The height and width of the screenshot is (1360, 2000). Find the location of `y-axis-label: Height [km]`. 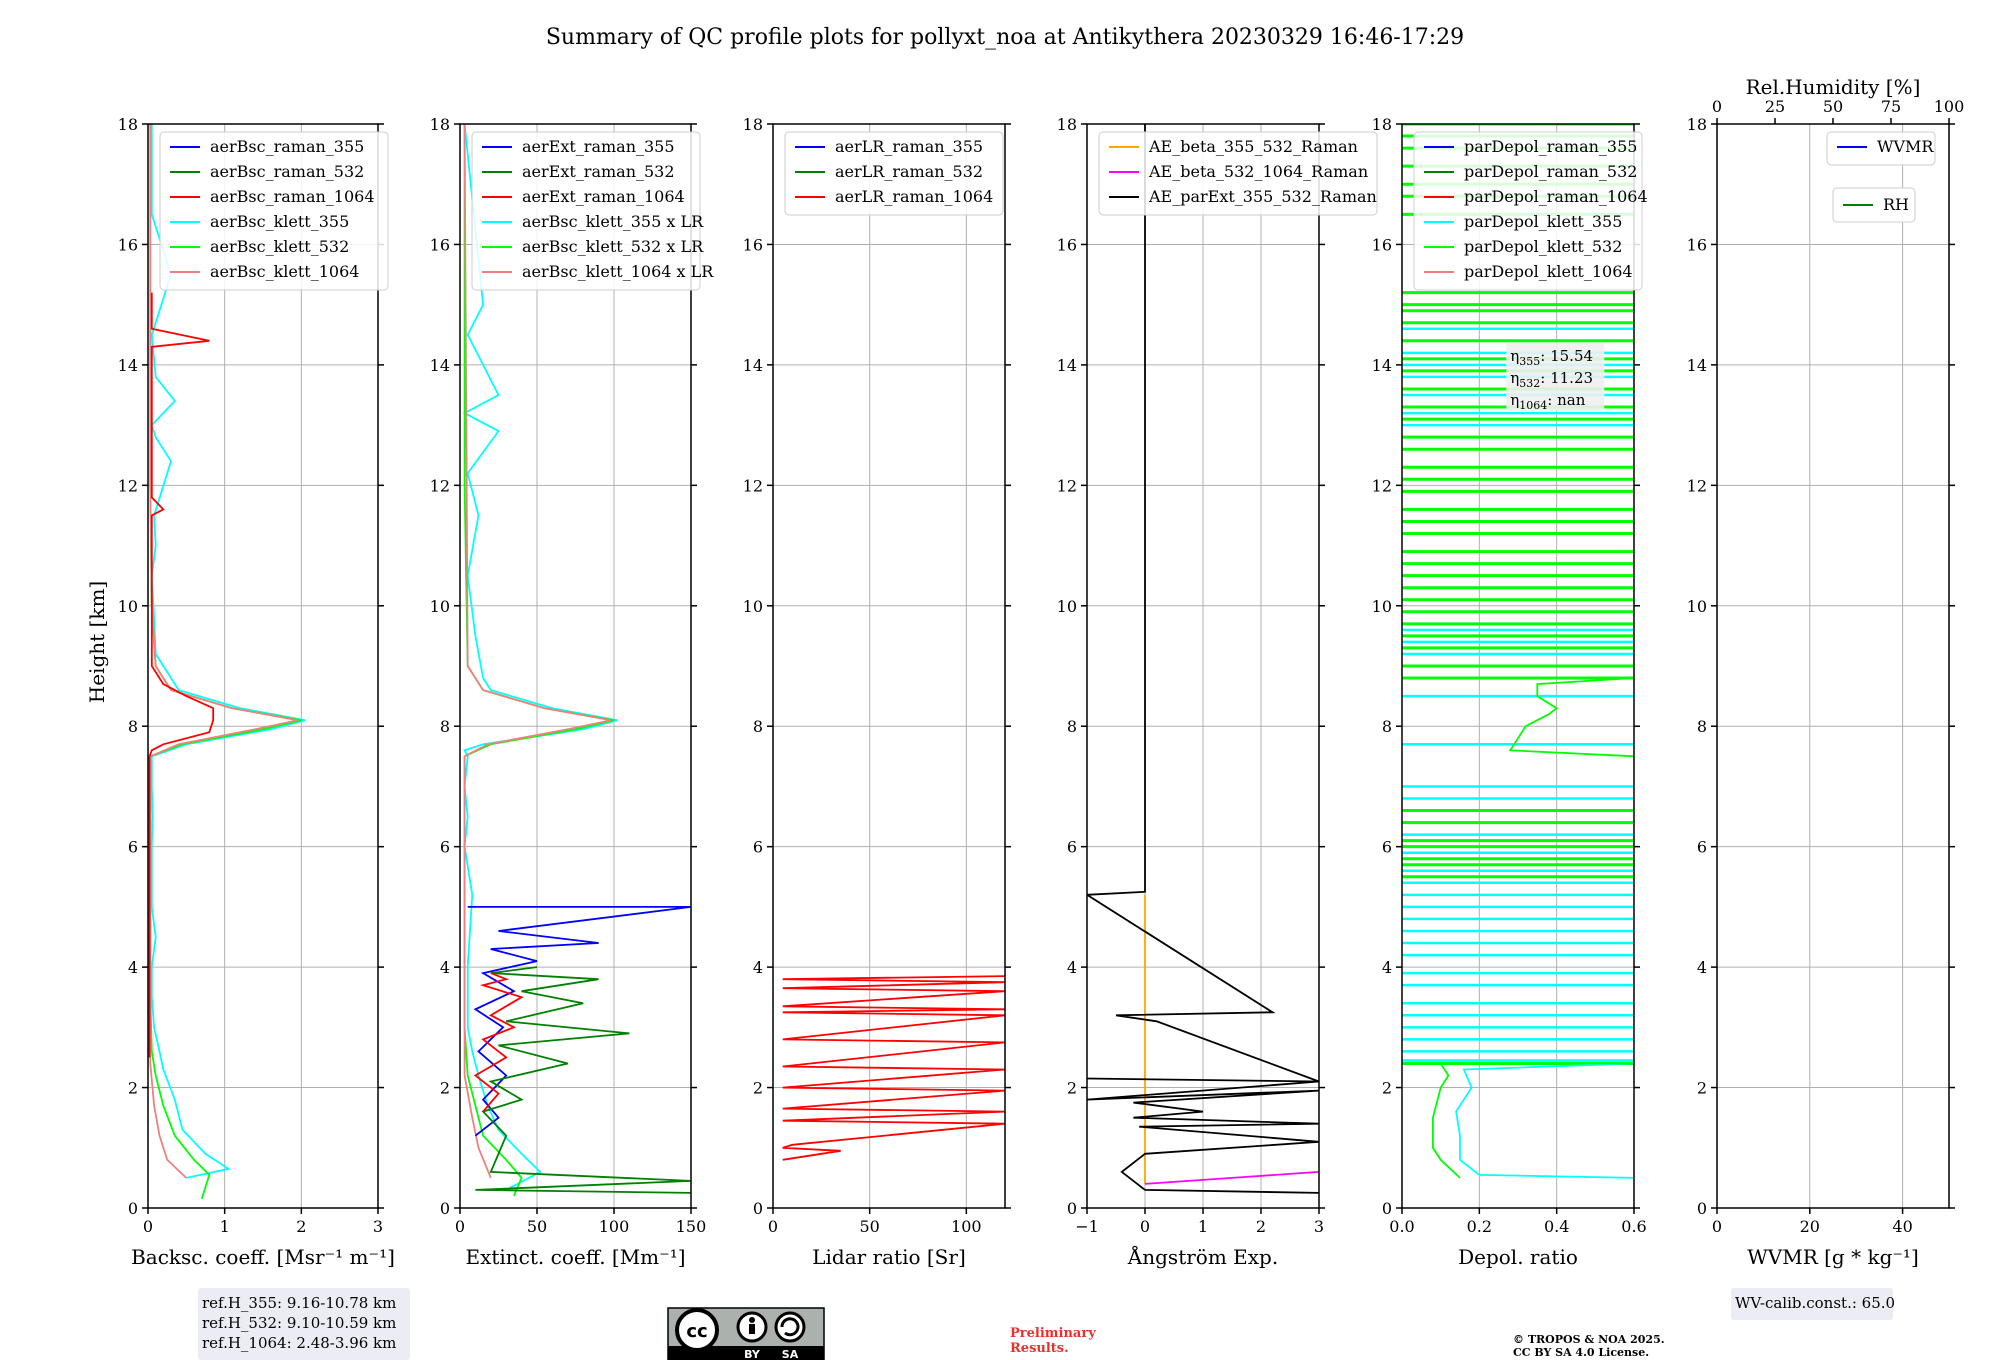

y-axis-label: Height [km] is located at coordinates (97, 642).